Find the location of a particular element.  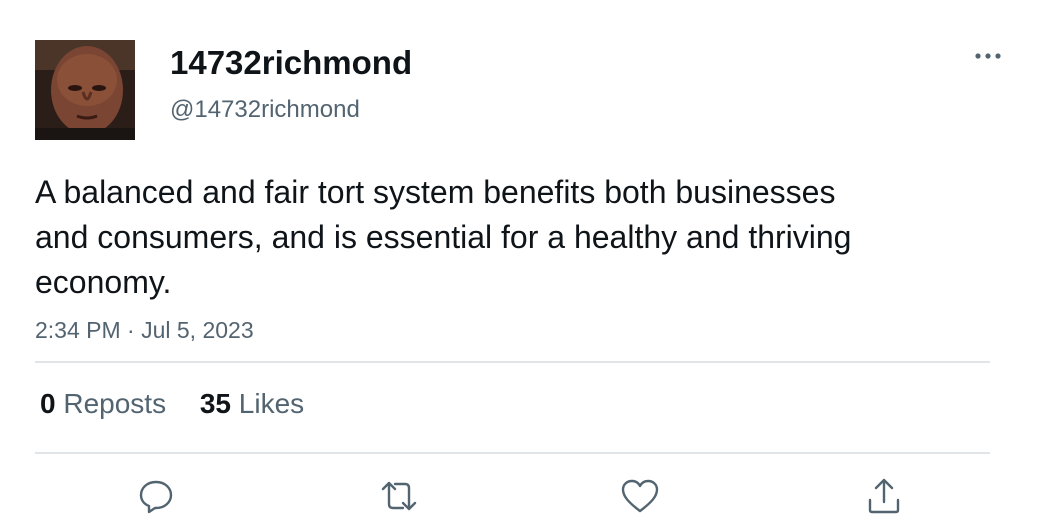

repost-icon is located at coordinates (399, 496).